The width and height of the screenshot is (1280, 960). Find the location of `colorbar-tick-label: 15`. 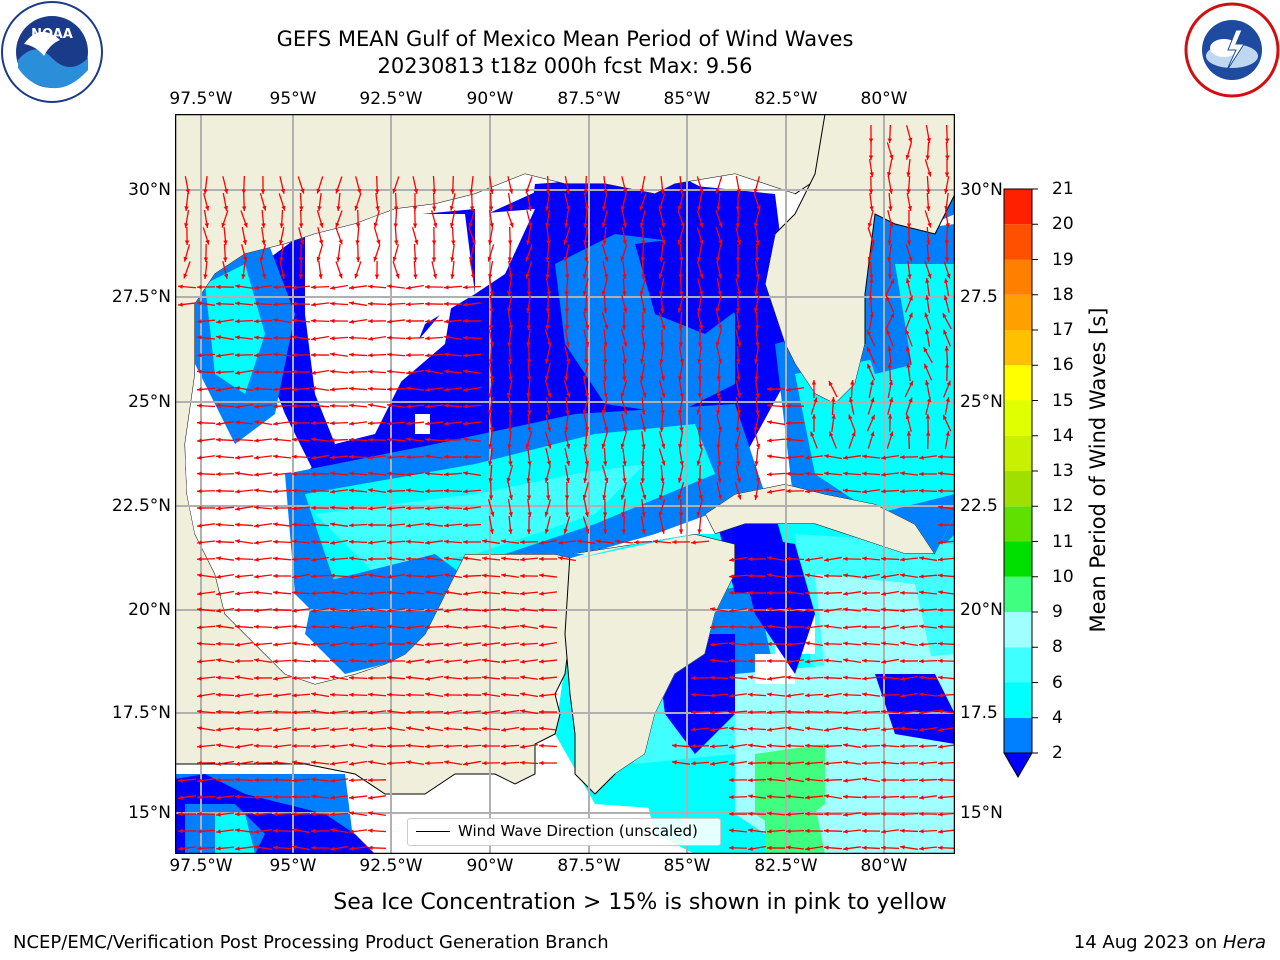

colorbar-tick-label: 15 is located at coordinates (1063, 400).